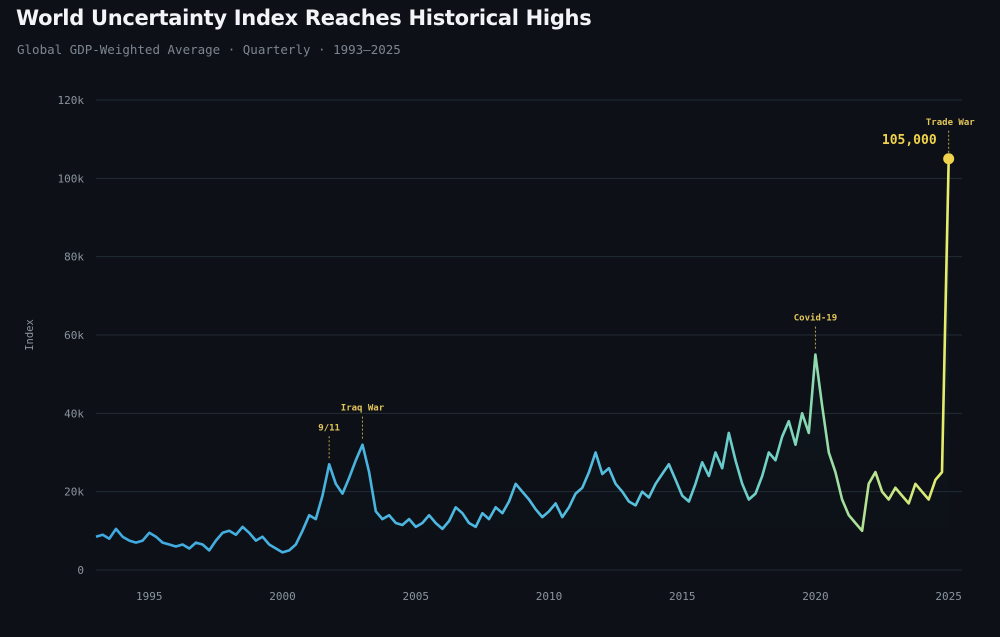 Image resolution: width=1000 pixels, height=637 pixels. What do you see at coordinates (71, 100) in the screenshot?
I see `y-tick-label: 120k` at bounding box center [71, 100].